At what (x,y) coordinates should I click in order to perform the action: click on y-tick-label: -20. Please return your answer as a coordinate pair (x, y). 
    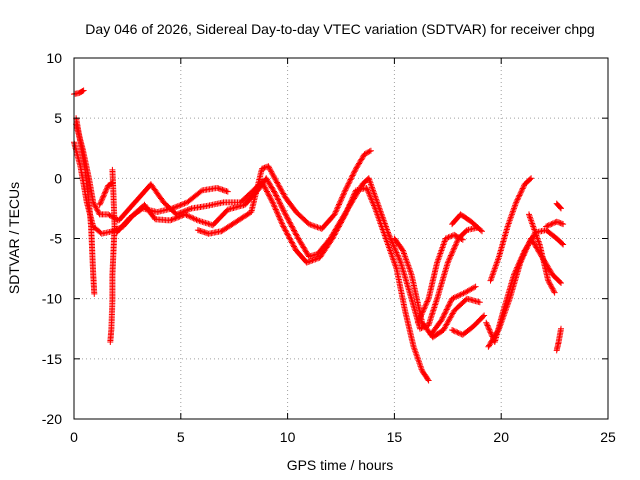
    Looking at the image, I should click on (52, 419).